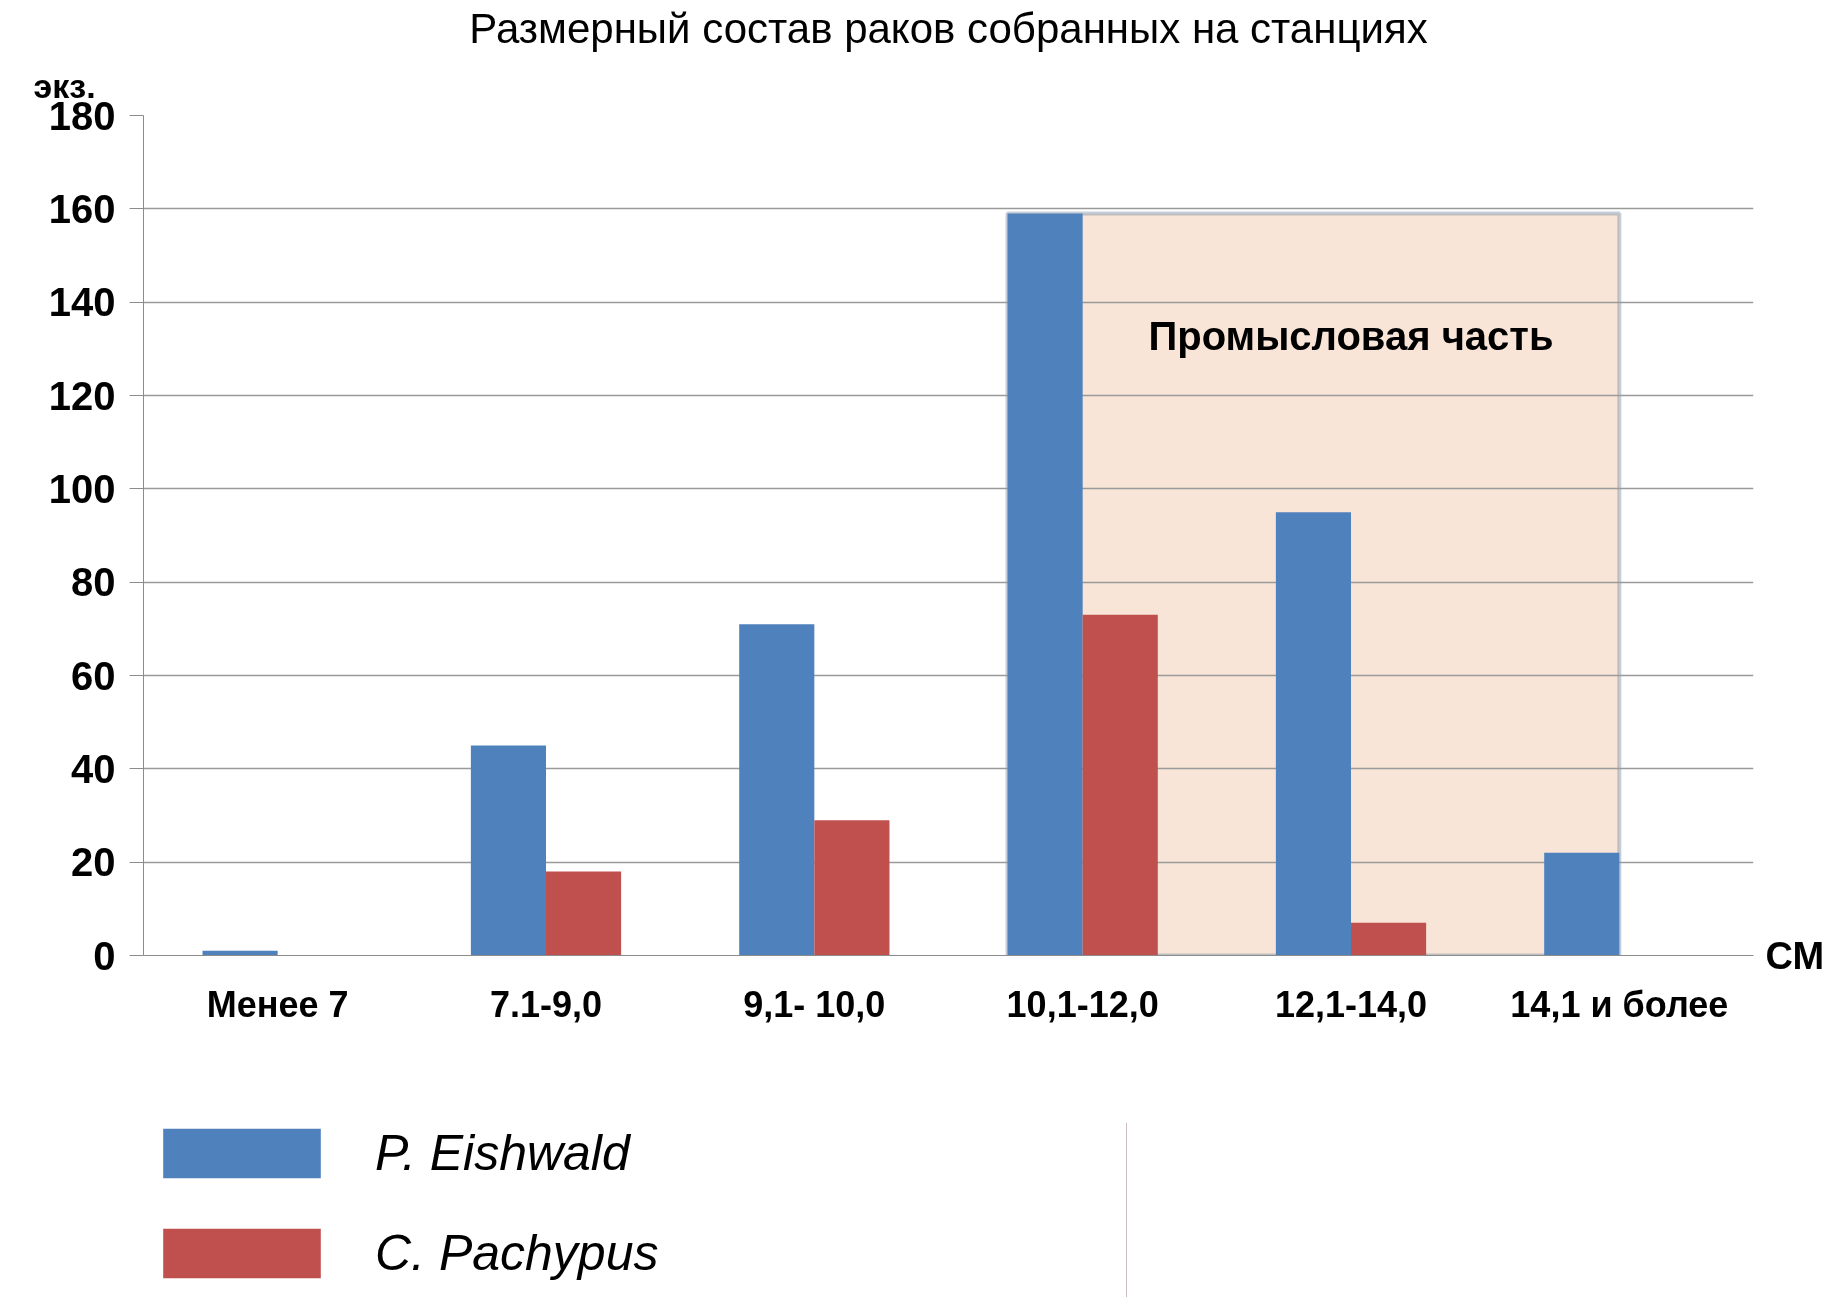 This screenshot has width=1835, height=1303. What do you see at coordinates (104, 955) in the screenshot?
I see `y-tick-label: 0` at bounding box center [104, 955].